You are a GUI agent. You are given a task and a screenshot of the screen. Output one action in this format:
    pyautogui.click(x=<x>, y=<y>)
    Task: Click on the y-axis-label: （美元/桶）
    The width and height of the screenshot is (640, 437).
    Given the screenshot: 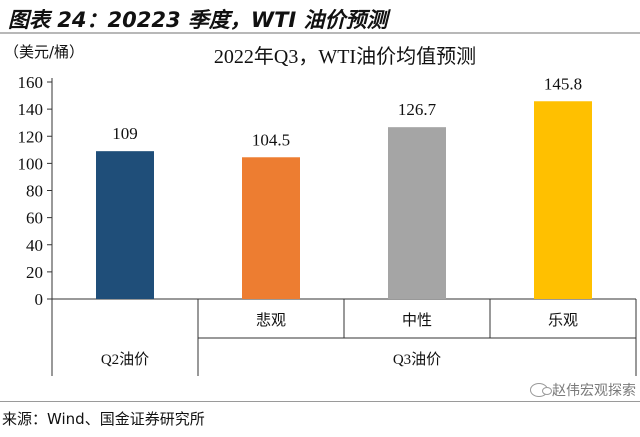 What is the action you would take?
    pyautogui.click(x=44, y=52)
    